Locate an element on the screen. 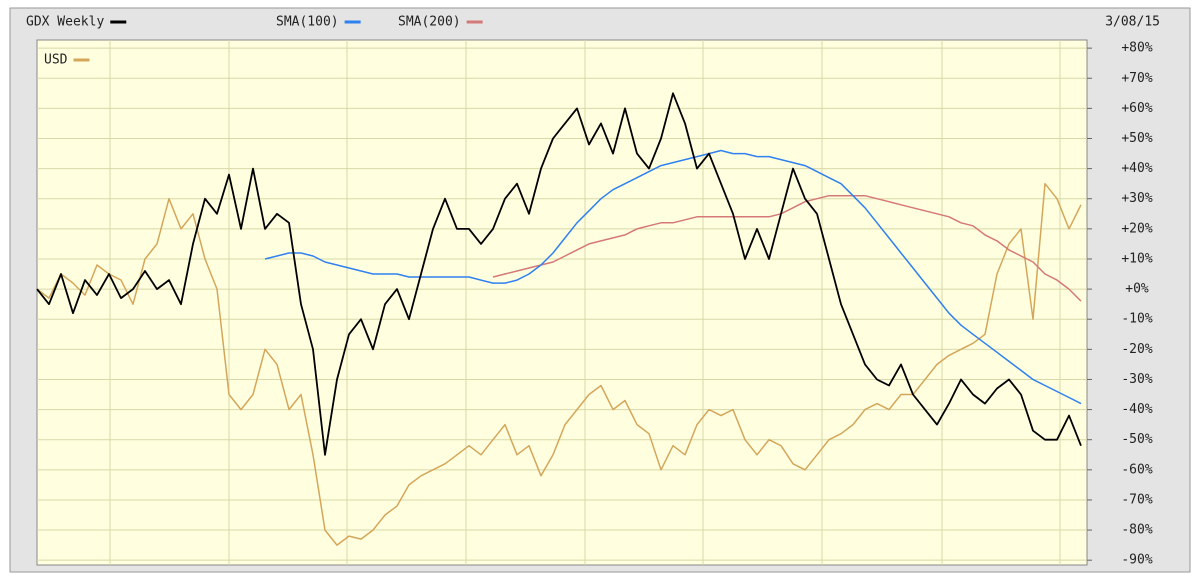 The height and width of the screenshot is (578, 1200). y-tick-label: +20% is located at coordinates (1136, 228).